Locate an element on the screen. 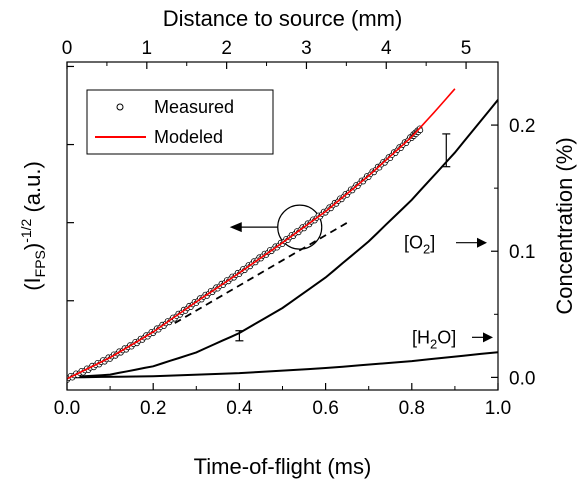 Image resolution: width=583 pixels, height=485 pixels. x-top-tick-label: 5 is located at coordinates (466, 48).